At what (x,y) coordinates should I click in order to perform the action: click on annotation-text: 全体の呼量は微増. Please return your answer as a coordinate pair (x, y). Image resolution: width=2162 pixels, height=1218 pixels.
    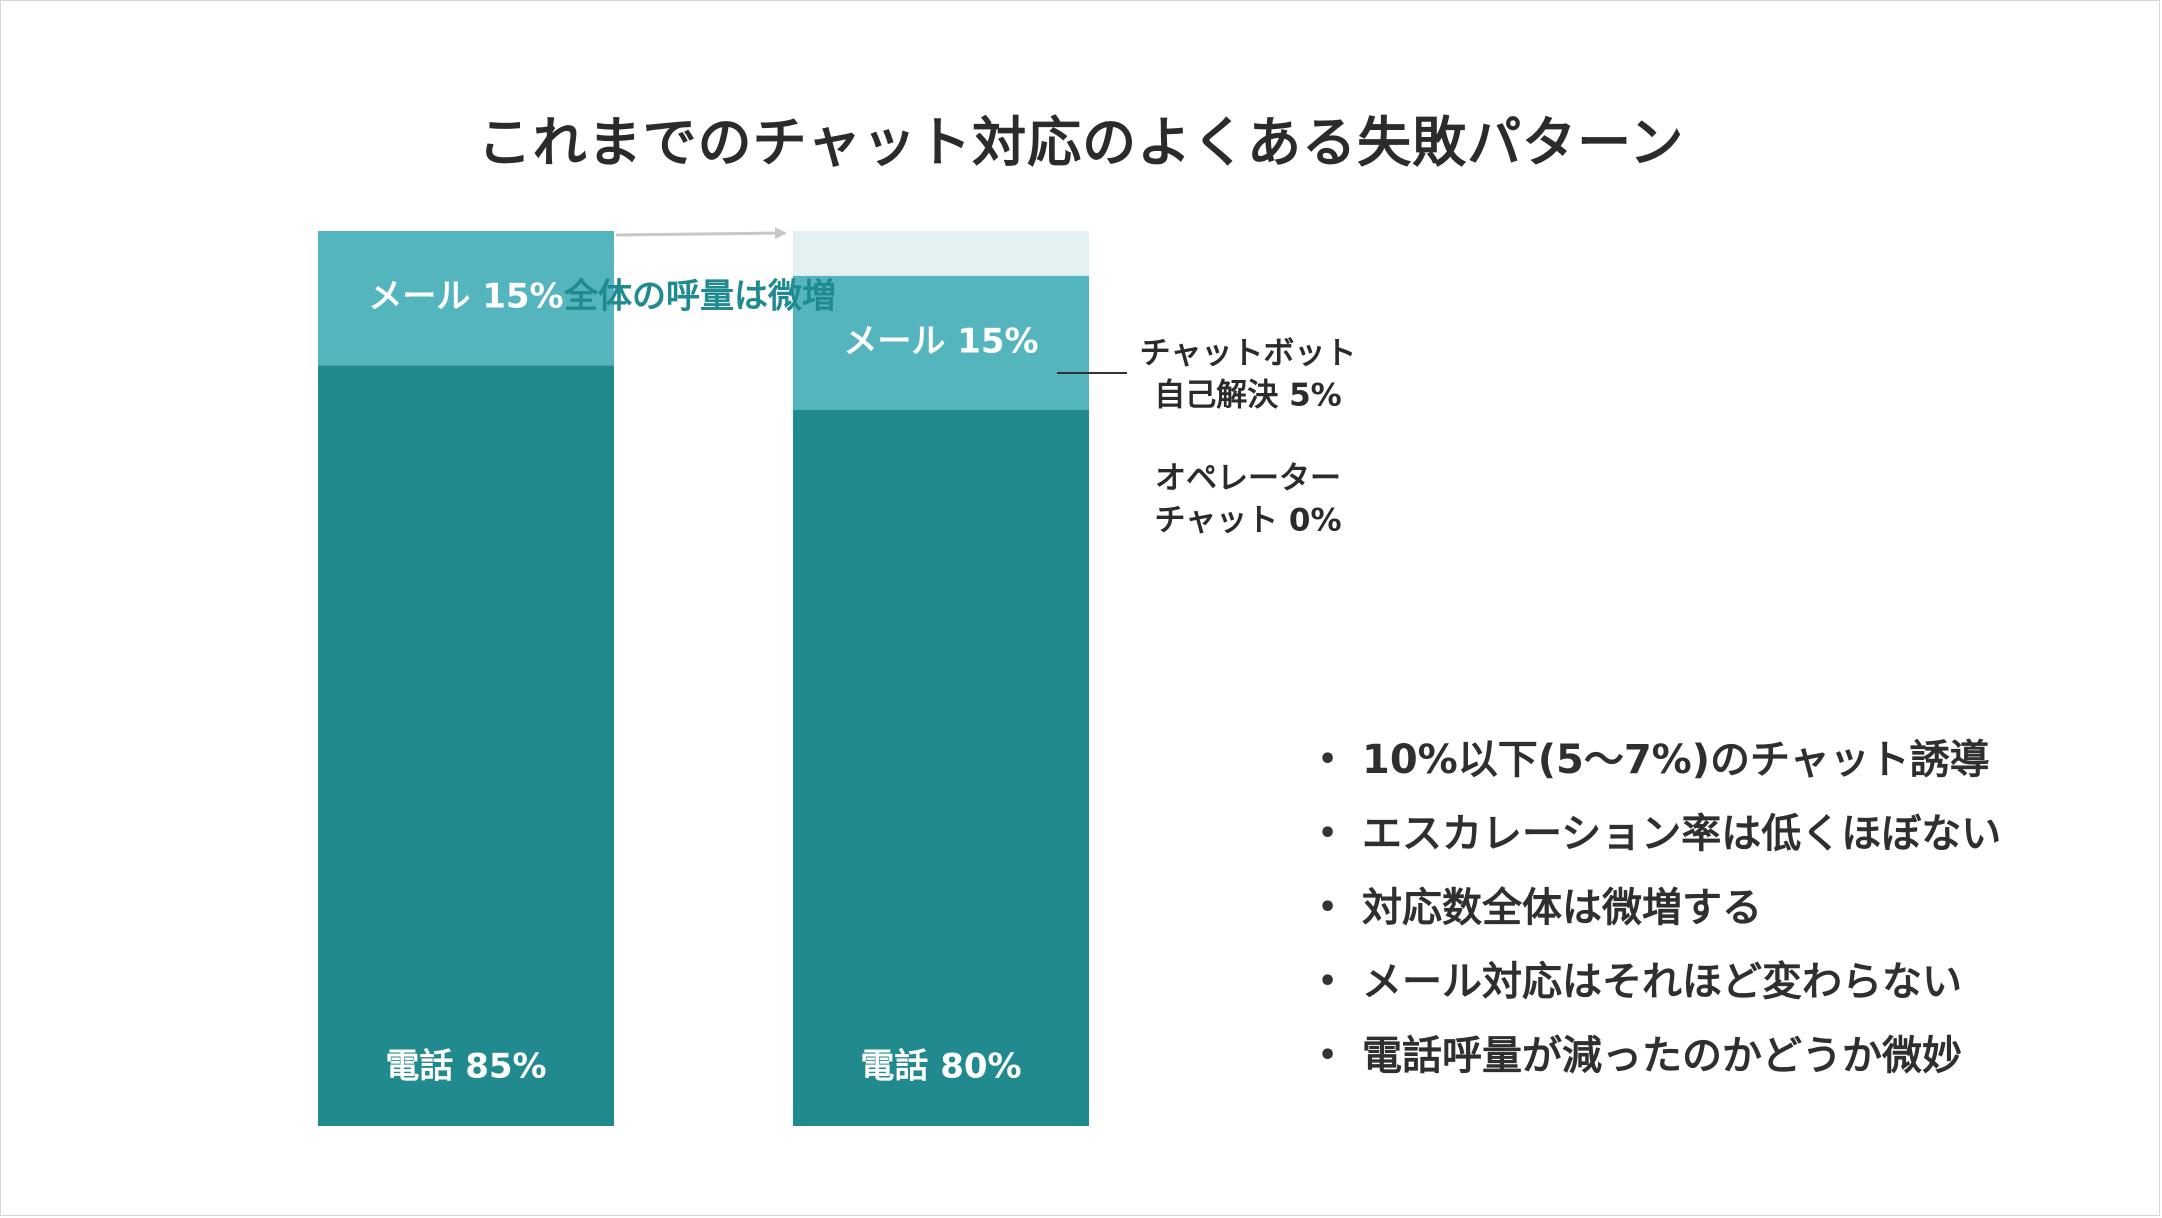
    Looking at the image, I should click on (699, 297).